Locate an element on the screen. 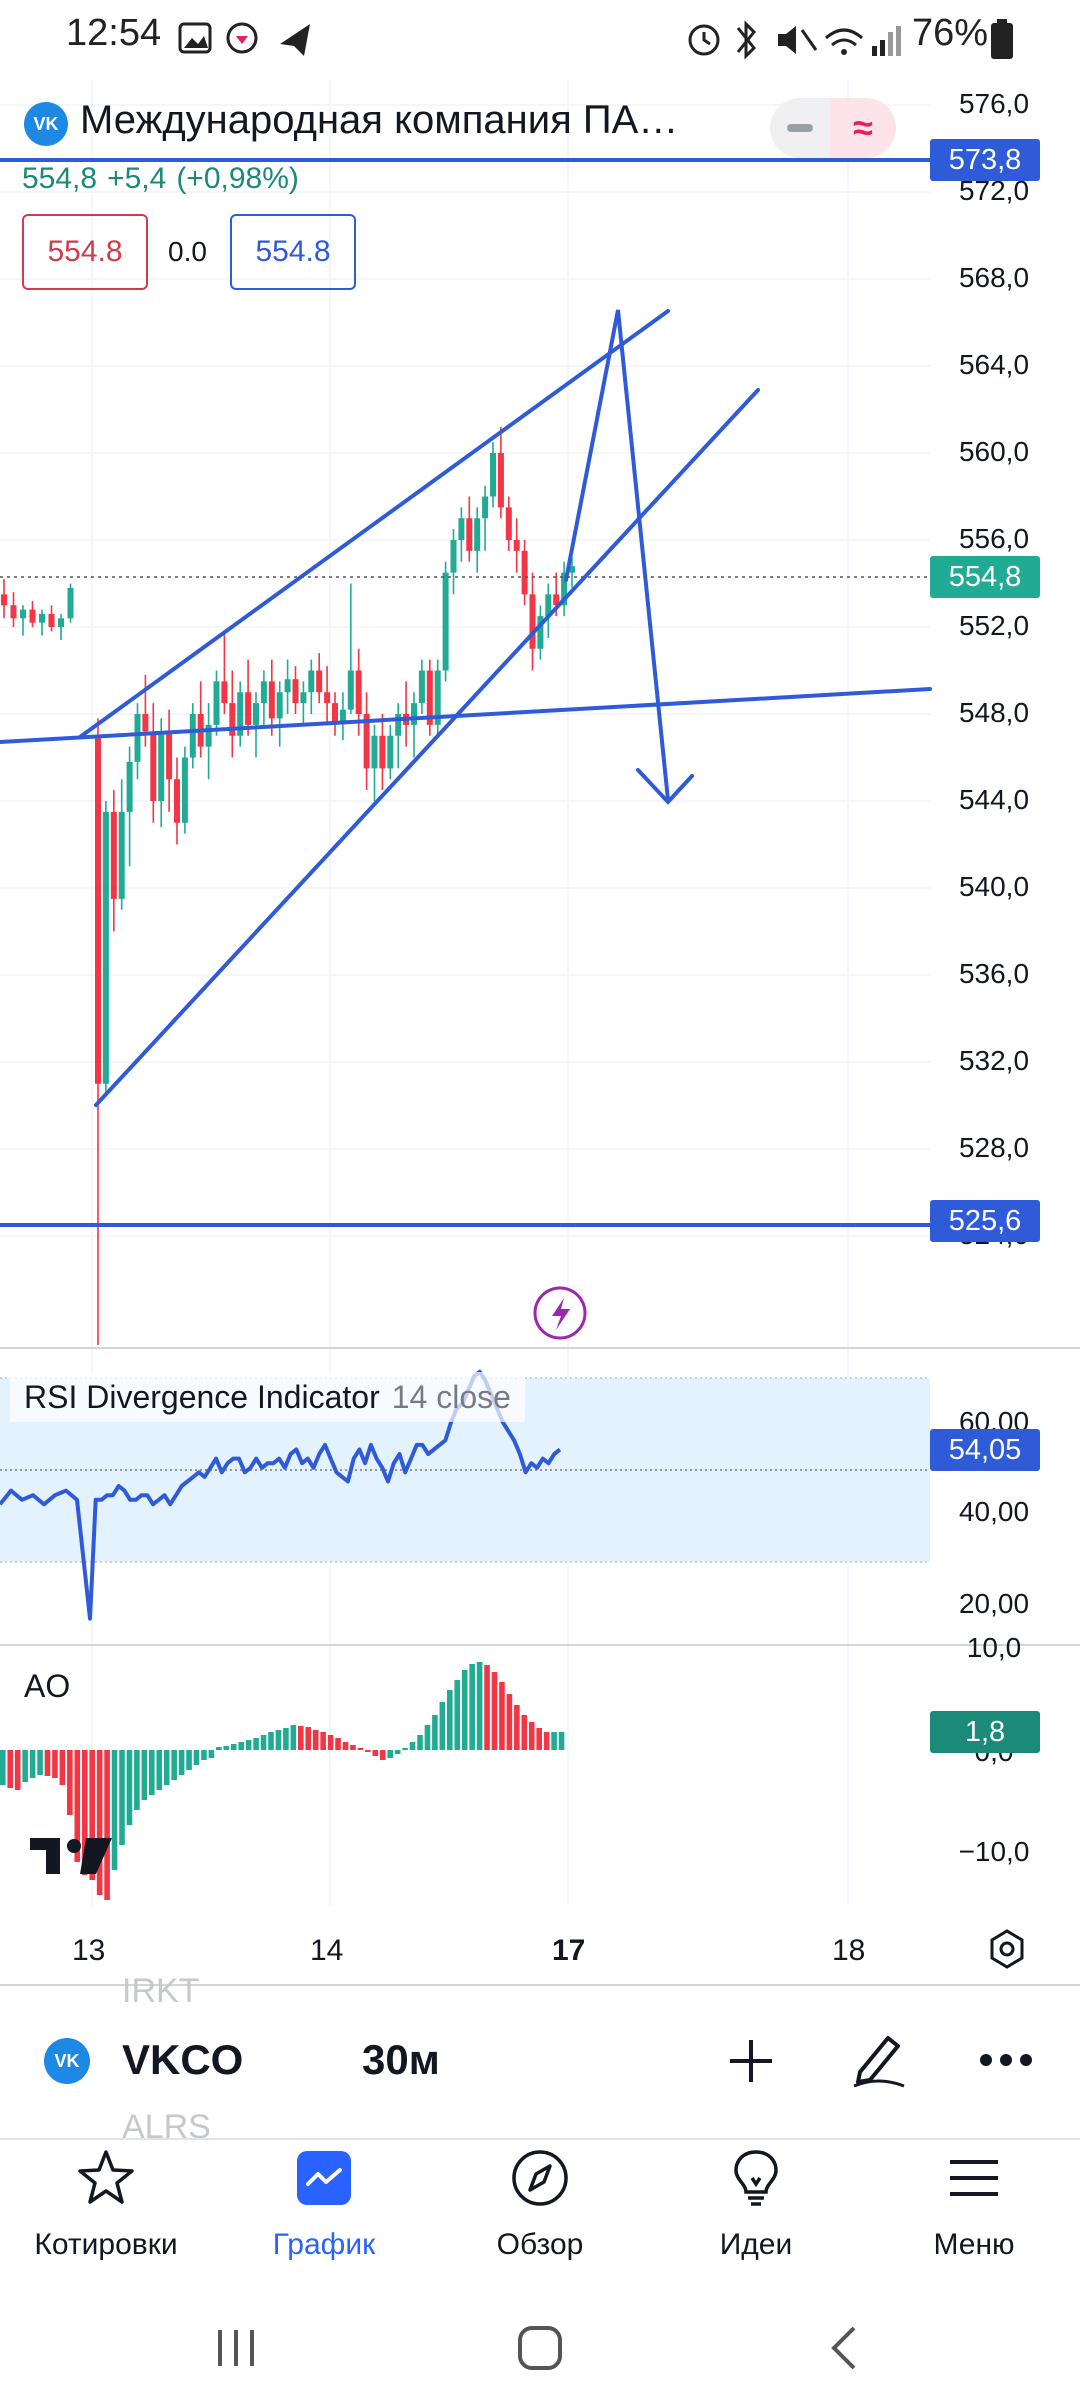  recent-apps-icon is located at coordinates (236, 2348).